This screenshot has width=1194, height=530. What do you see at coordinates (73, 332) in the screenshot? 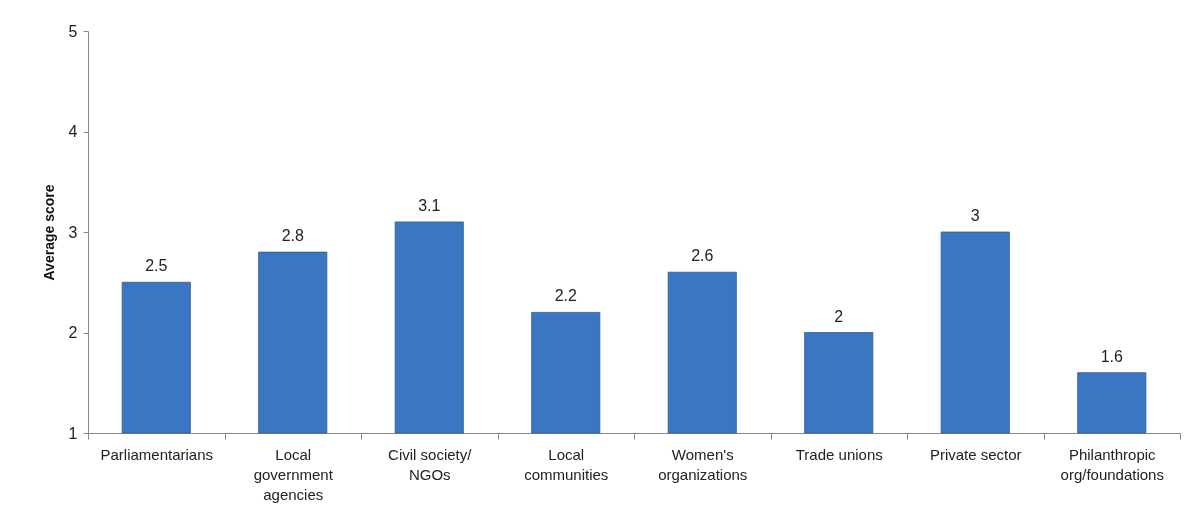
I see `y-tick-label: 2` at bounding box center [73, 332].